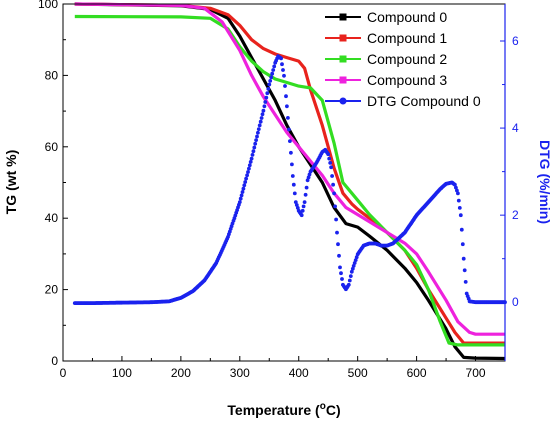 Image resolution: width=550 pixels, height=424 pixels. What do you see at coordinates (407, 38) in the screenshot?
I see `legend-label: Compound 1` at bounding box center [407, 38].